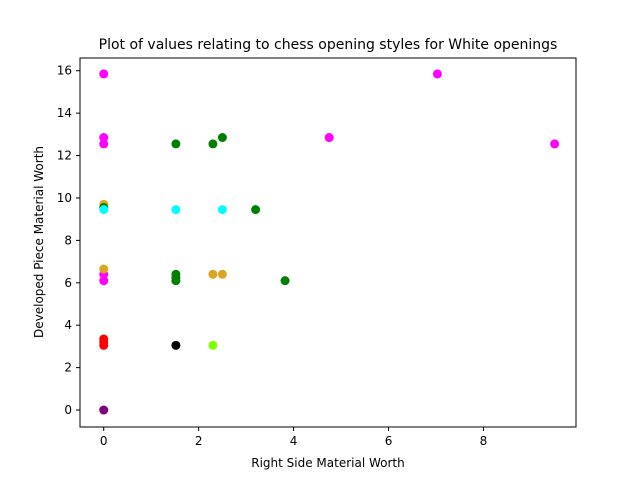 This screenshot has height=480, width=640. I want to click on x-axis-ticks: 0 2 4 6 8, so click(293, 437).